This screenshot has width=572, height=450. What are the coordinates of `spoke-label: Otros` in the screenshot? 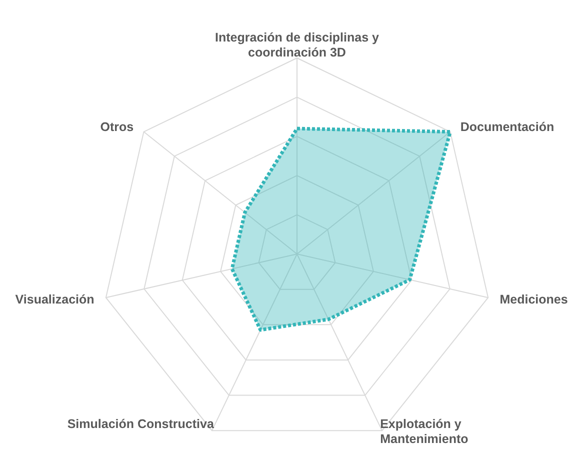 It's located at (117, 127).